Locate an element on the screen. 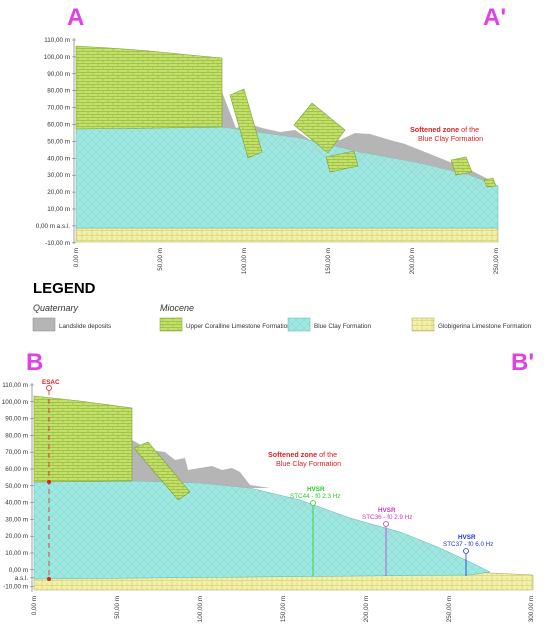 This screenshot has width=550, height=625. legend-title: LEGEND is located at coordinates (64, 288).